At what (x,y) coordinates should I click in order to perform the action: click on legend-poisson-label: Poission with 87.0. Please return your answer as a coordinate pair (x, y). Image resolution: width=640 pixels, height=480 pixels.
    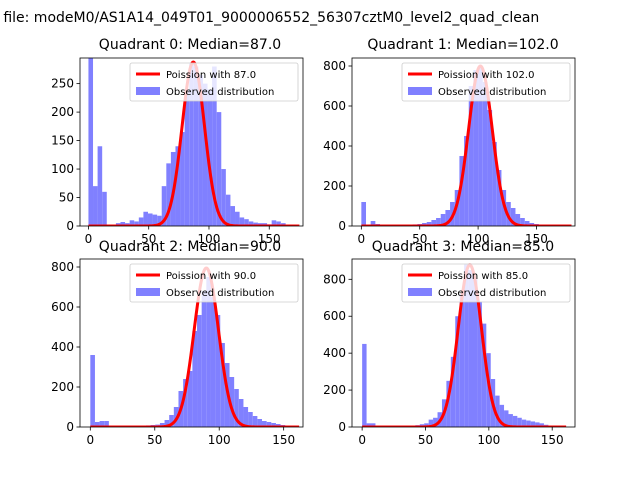
    Looking at the image, I should click on (211, 75).